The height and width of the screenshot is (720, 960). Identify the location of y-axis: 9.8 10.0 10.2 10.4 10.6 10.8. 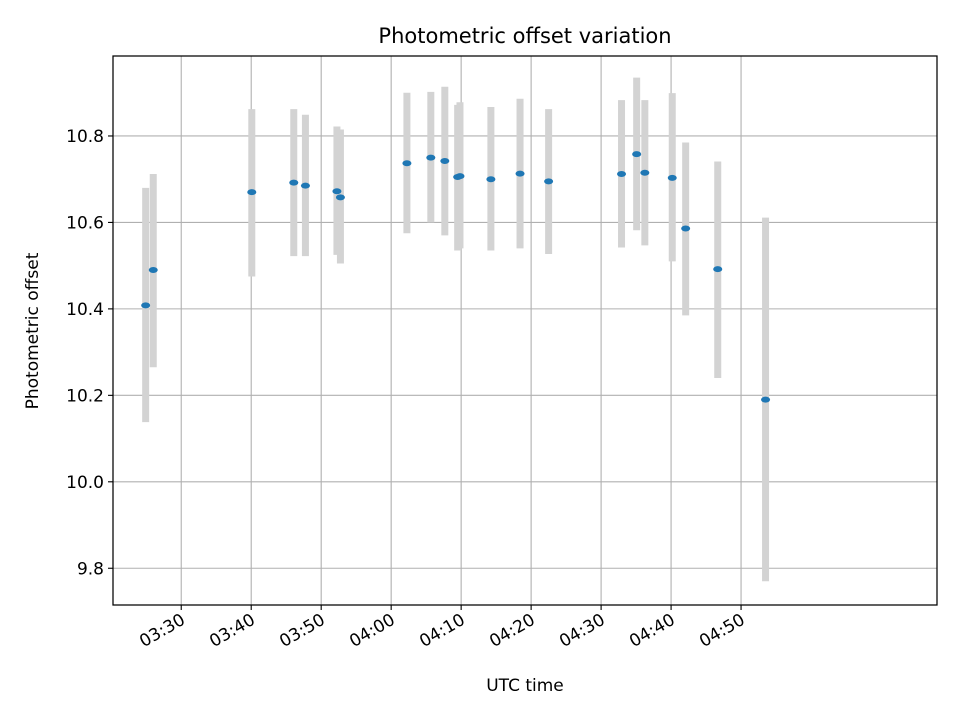
(89, 353).